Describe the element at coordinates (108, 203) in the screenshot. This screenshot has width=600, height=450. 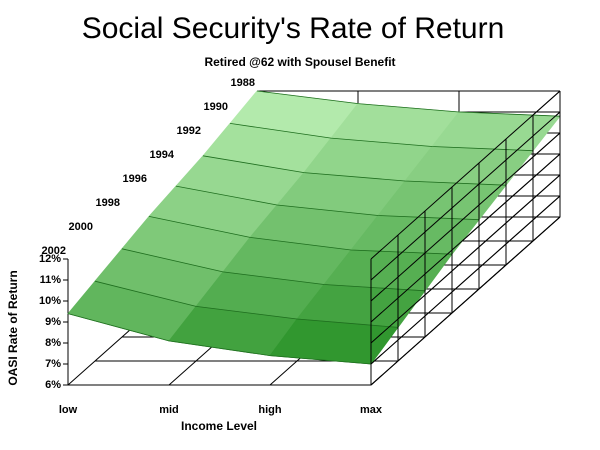
I see `y-tick-label: 1998` at that location.